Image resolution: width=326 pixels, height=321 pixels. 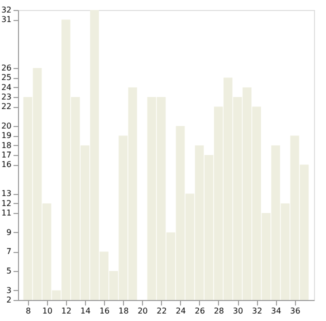 I want to click on y-tick-label: 2, so click(x=9, y=300).